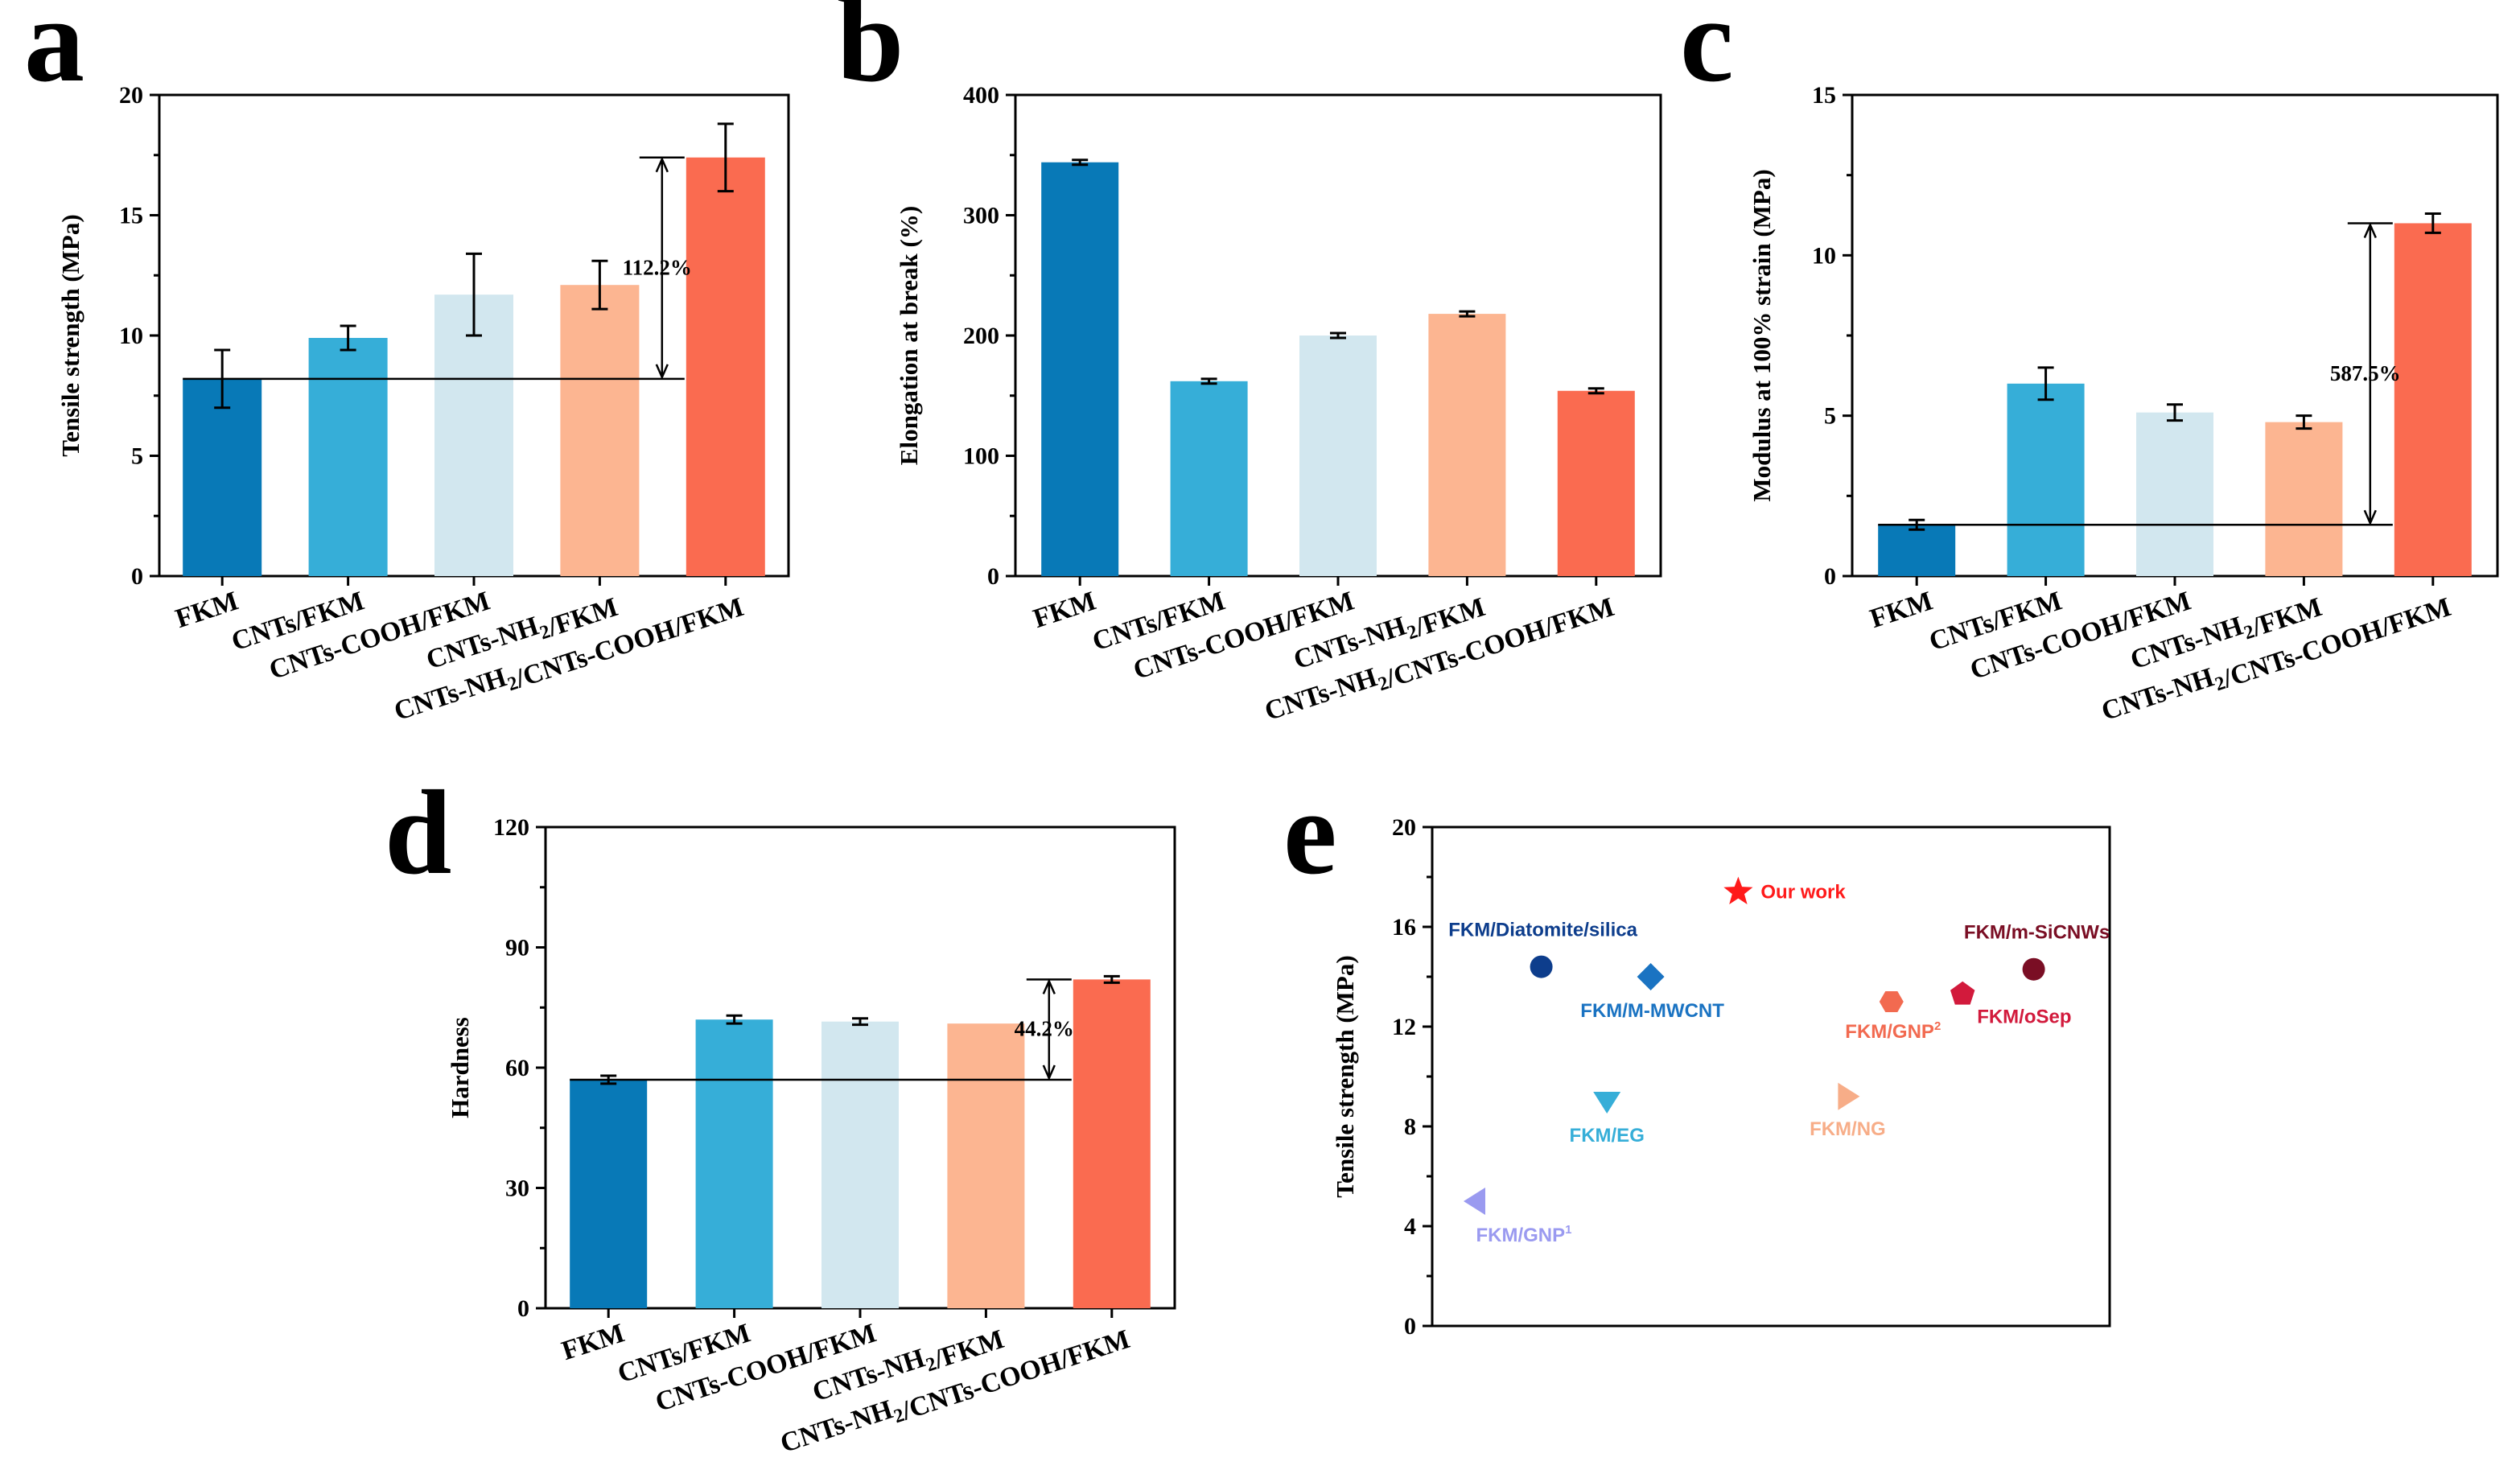  Describe the element at coordinates (1404, 1027) in the screenshot. I see `y-tick-label: 12` at that location.